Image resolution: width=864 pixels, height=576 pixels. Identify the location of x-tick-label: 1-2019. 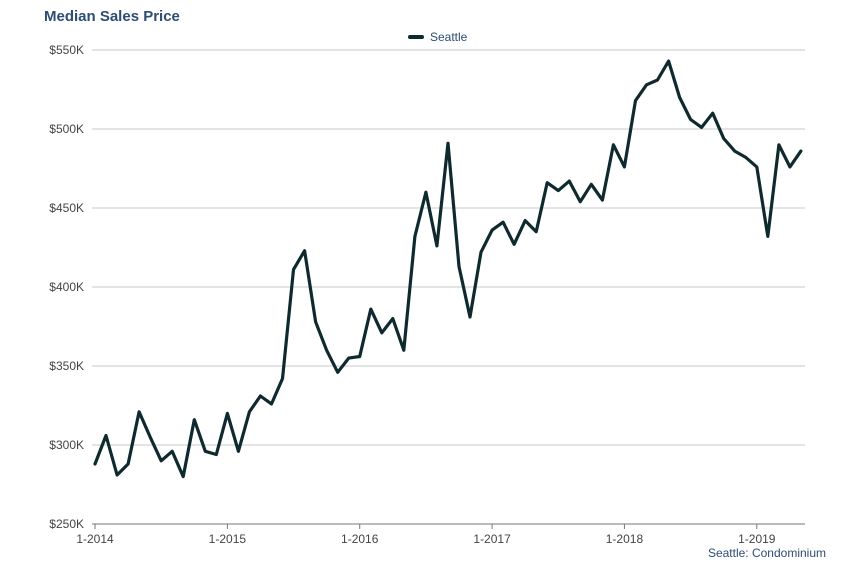
(757, 539).